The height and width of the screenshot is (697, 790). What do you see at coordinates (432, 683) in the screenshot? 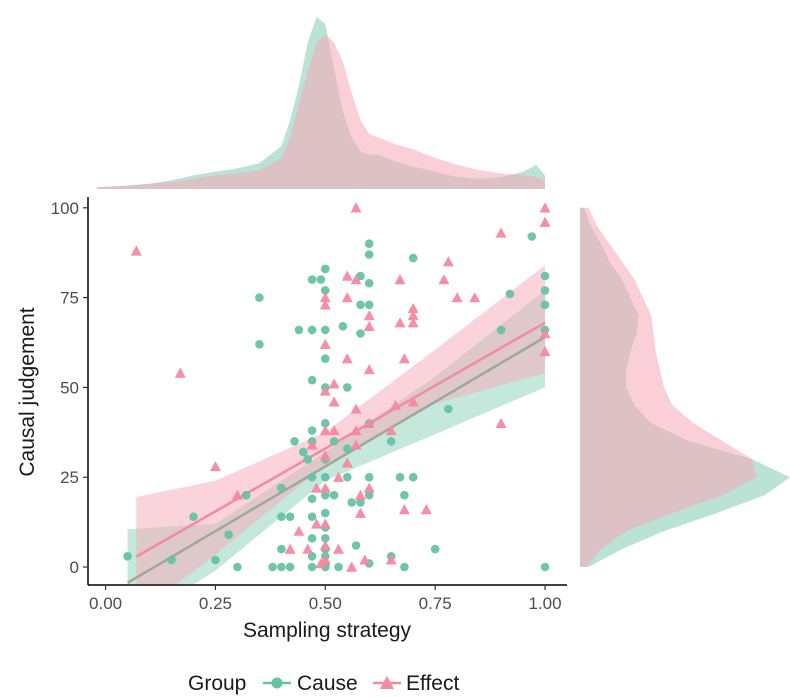
I see `legend-label-effect: Effect` at bounding box center [432, 683].